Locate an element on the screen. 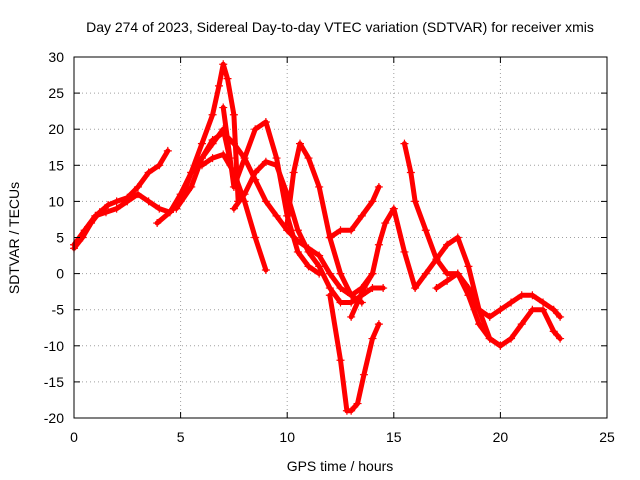  y-tick-label: 10 is located at coordinates (56, 201).